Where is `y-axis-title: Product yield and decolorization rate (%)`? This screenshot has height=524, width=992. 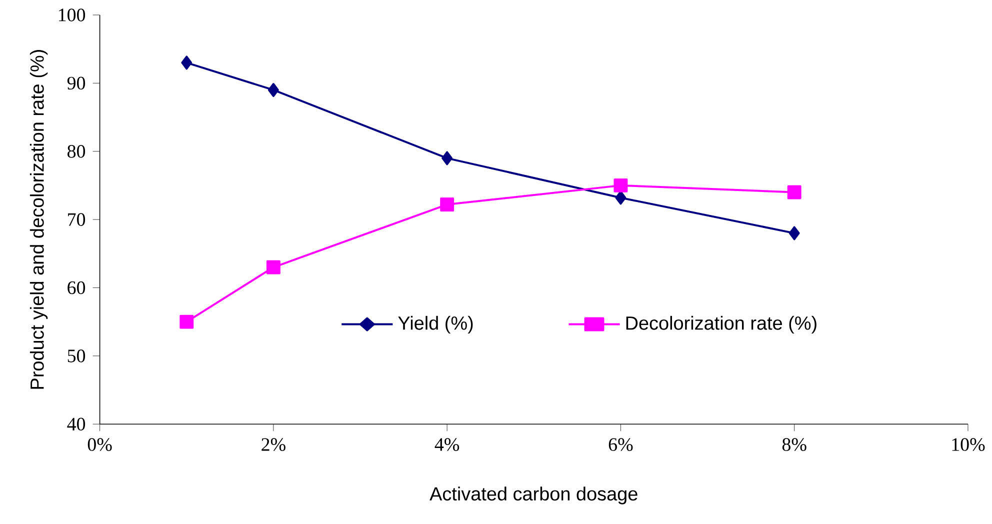
y-axis-title: Product yield and decolorization rate (%) is located at coordinates (39, 219).